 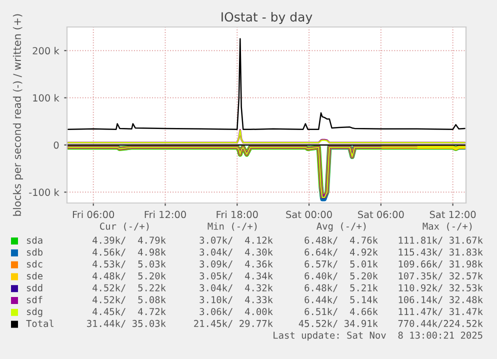 What do you see at coordinates (233, 324) in the screenshot?
I see `text: 21.45k/ 29.77k` at bounding box center [233, 324].